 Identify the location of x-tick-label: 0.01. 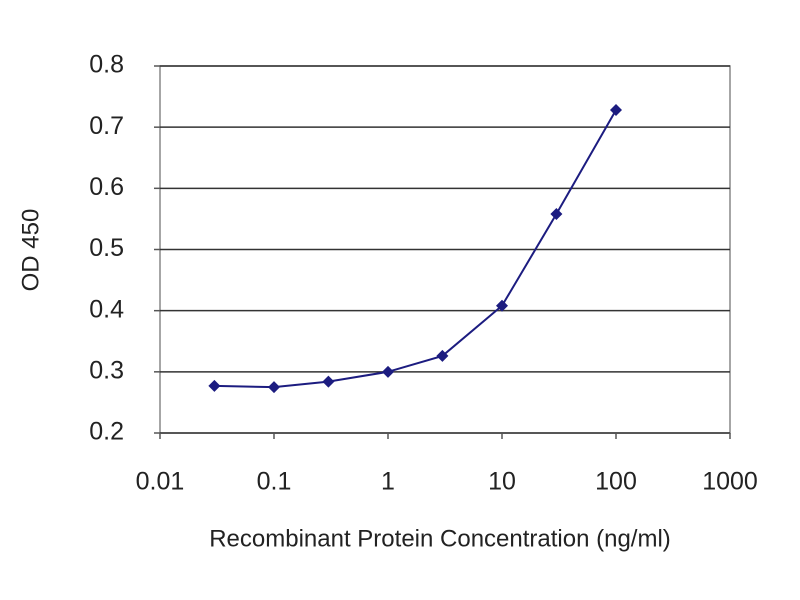
(160, 482).